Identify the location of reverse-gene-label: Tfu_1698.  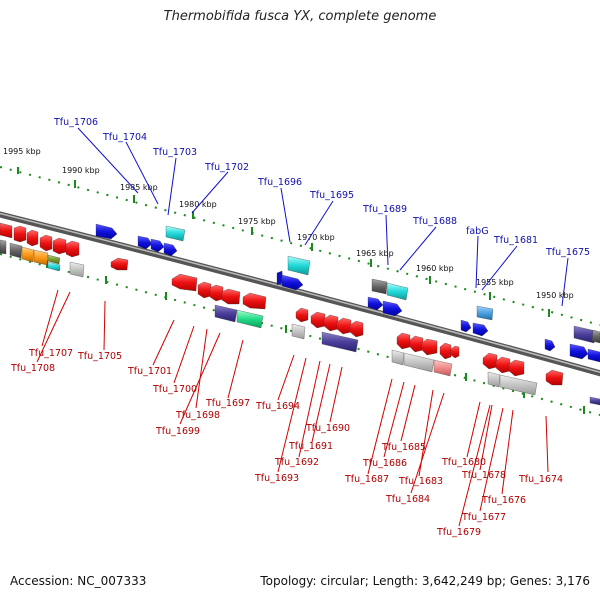
(197, 415).